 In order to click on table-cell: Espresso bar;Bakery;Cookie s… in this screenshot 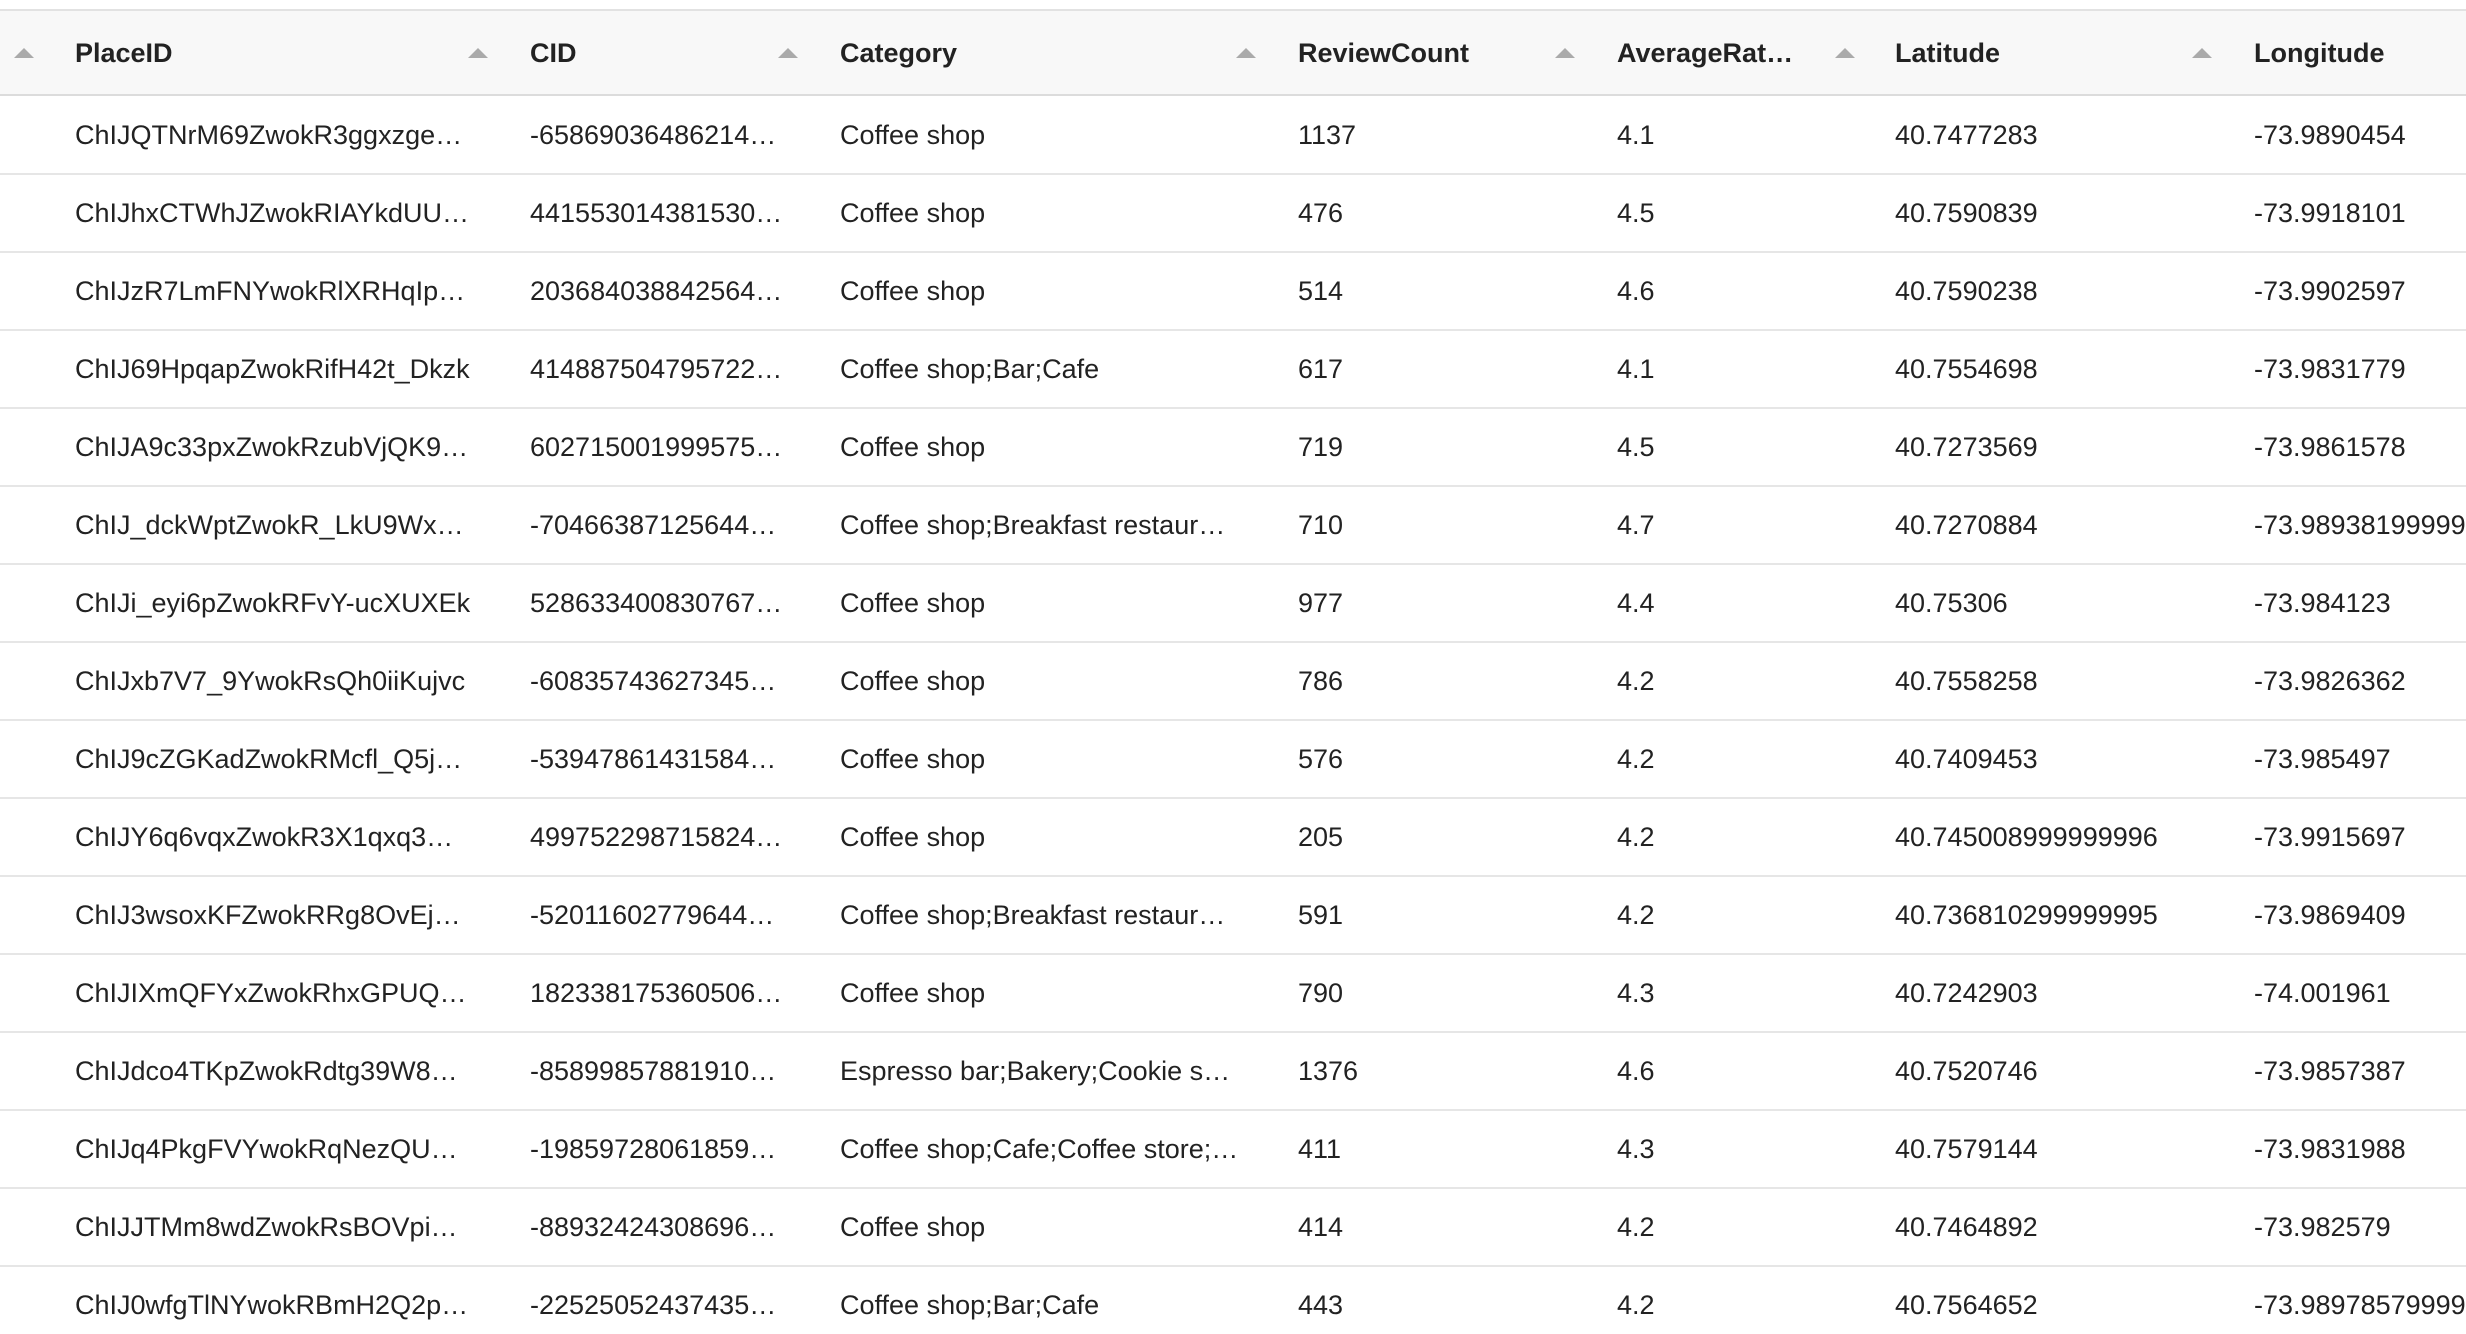, I will do `click(1035, 1071)`.